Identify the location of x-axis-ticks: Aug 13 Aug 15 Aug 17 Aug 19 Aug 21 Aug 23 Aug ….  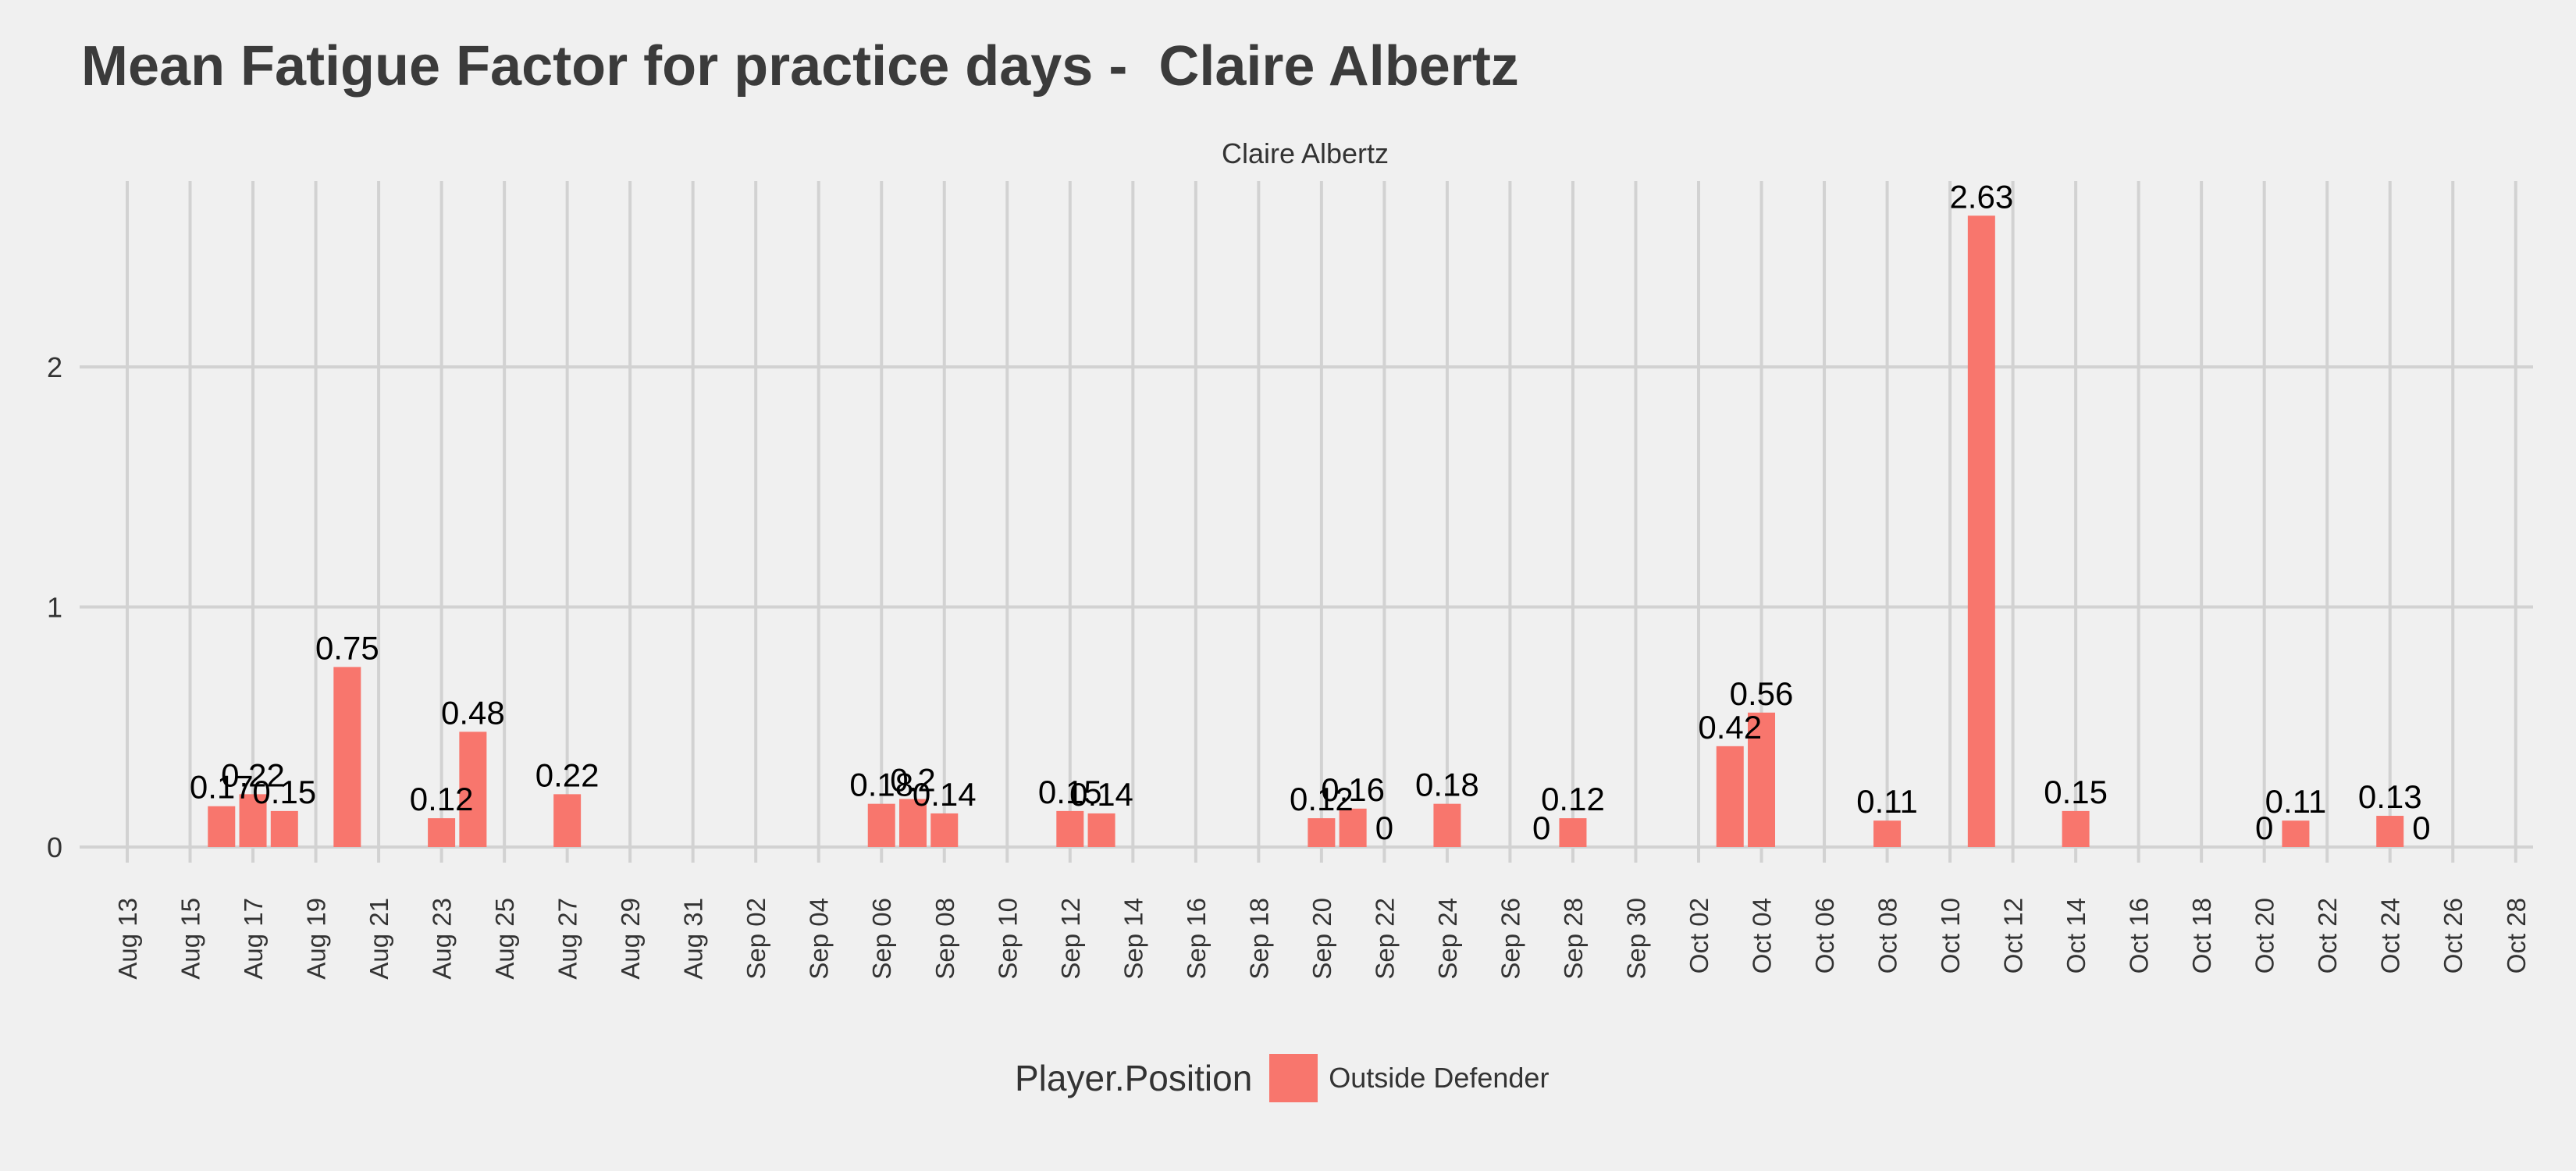
(1322, 939).